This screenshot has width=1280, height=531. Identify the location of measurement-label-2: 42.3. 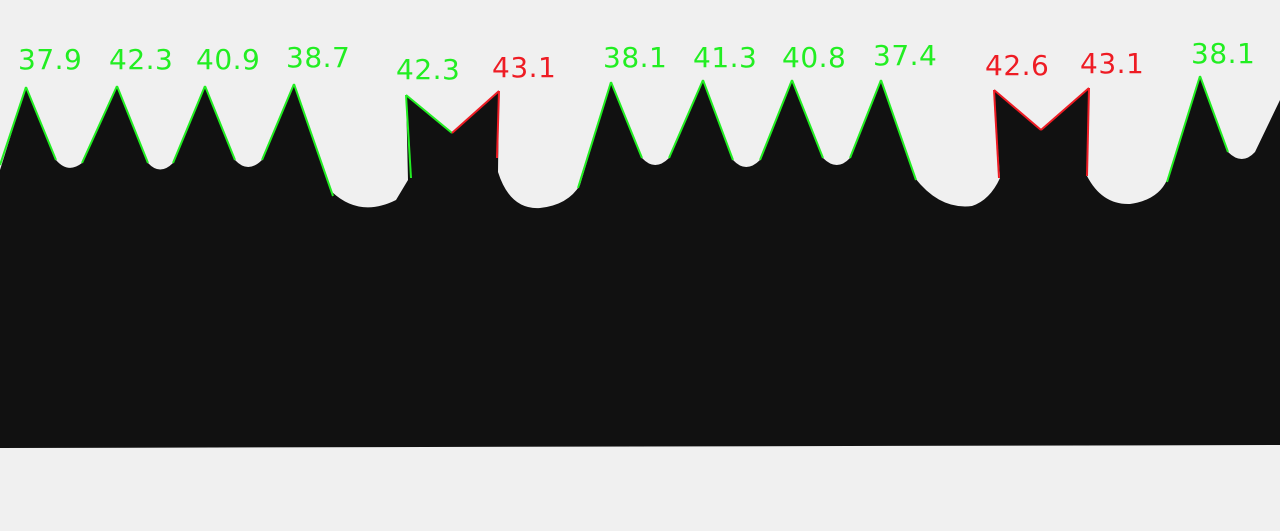
(141, 59).